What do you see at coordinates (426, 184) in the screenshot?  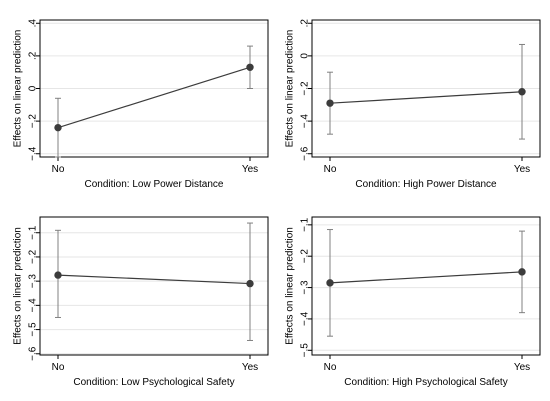 I see `x-axis-title: Condition: High Power Distance` at bounding box center [426, 184].